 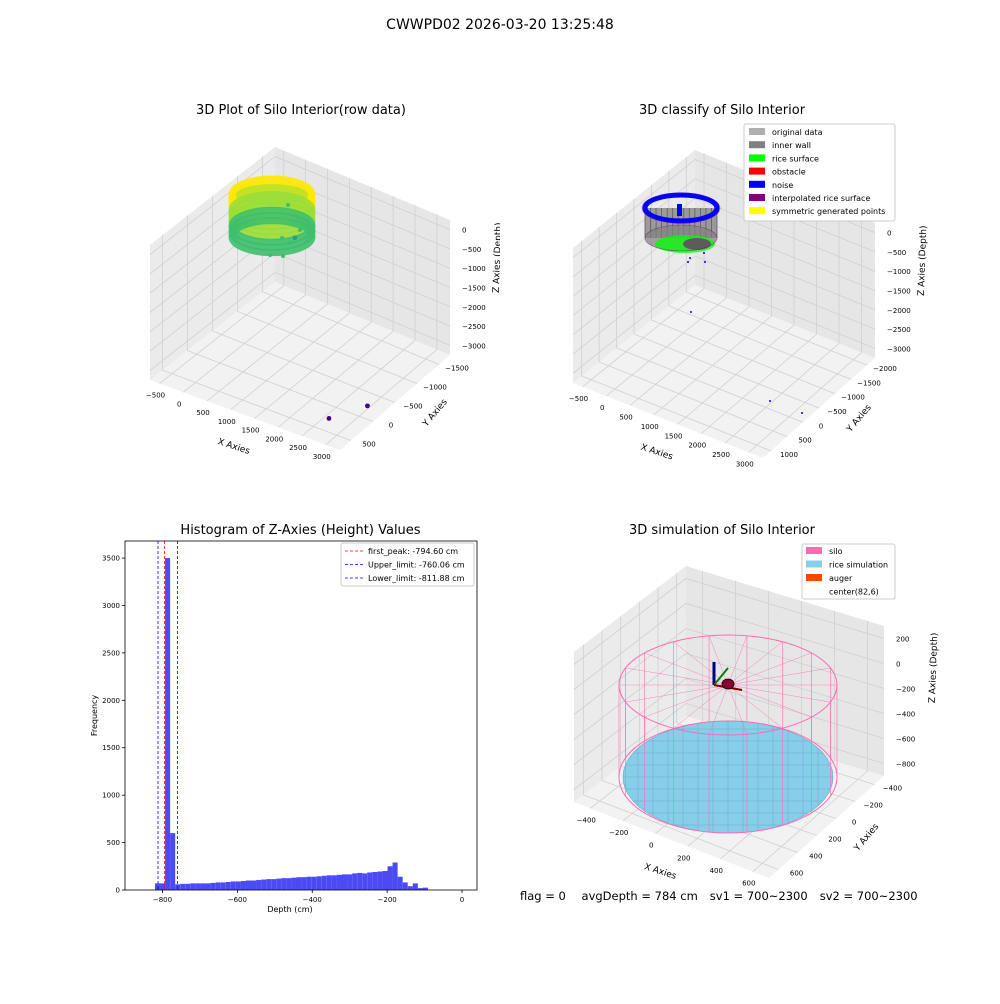 I want to click on classify-legend-label: inner wall, so click(x=791, y=145).